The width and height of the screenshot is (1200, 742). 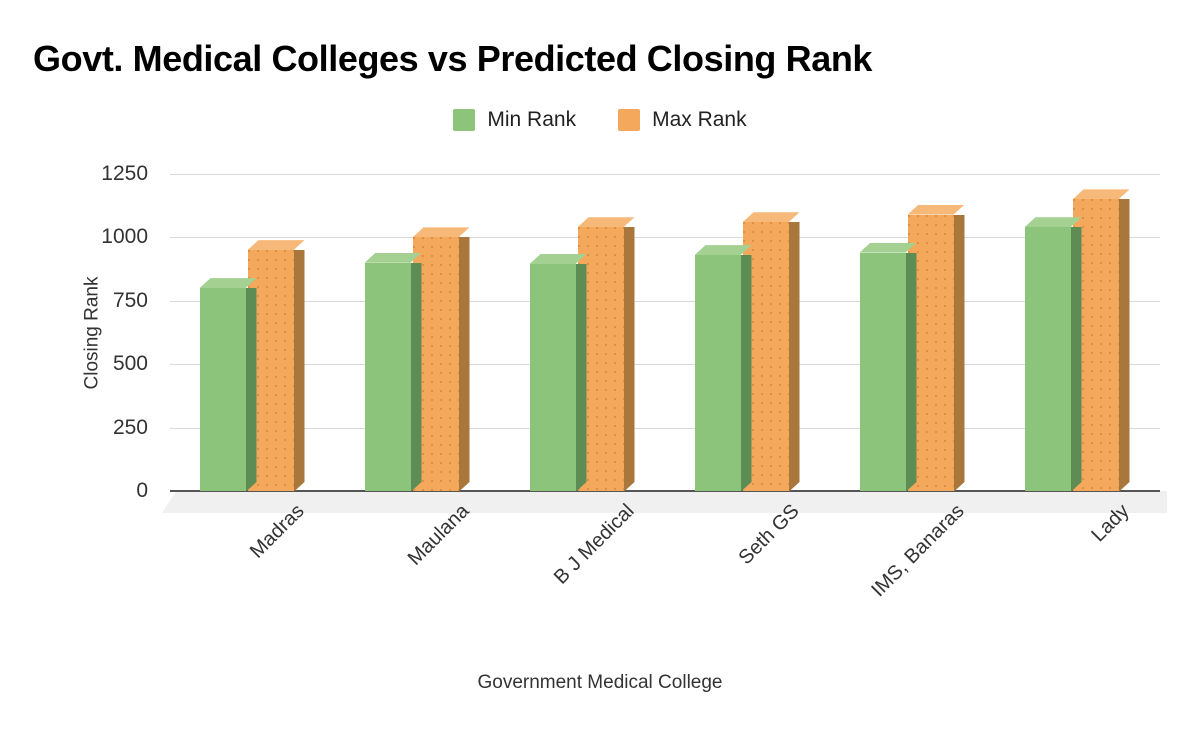 I want to click on y-axis-tick-label: 750, so click(x=130, y=300).